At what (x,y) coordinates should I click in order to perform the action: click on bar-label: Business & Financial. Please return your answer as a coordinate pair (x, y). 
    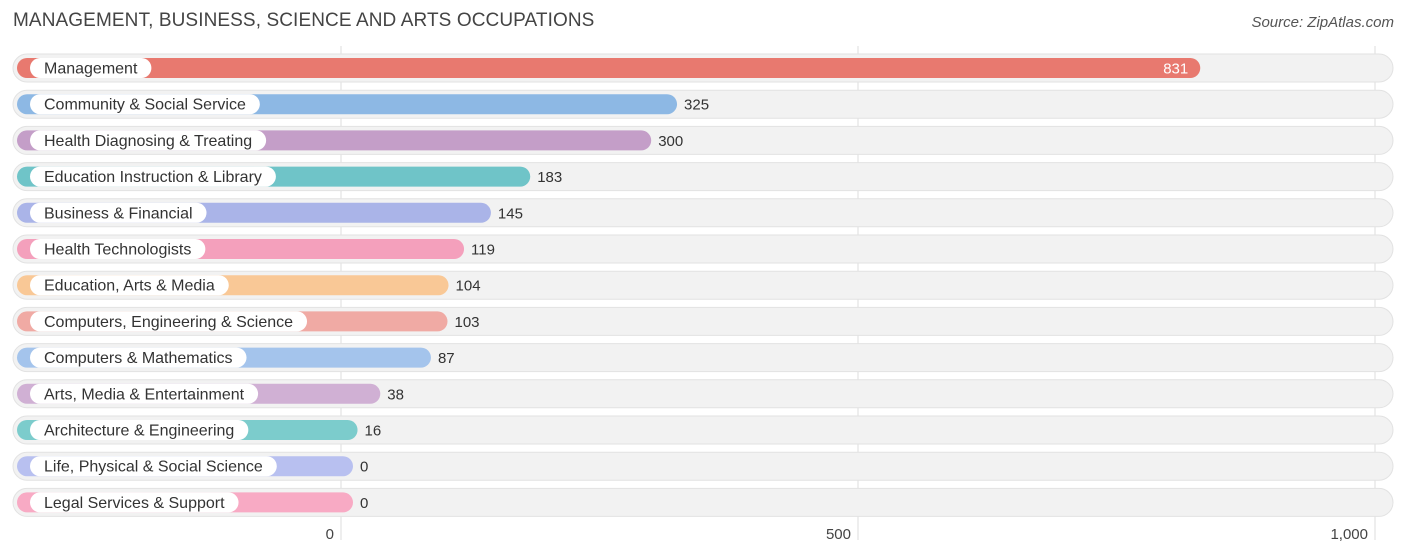
    Looking at the image, I should click on (118, 213).